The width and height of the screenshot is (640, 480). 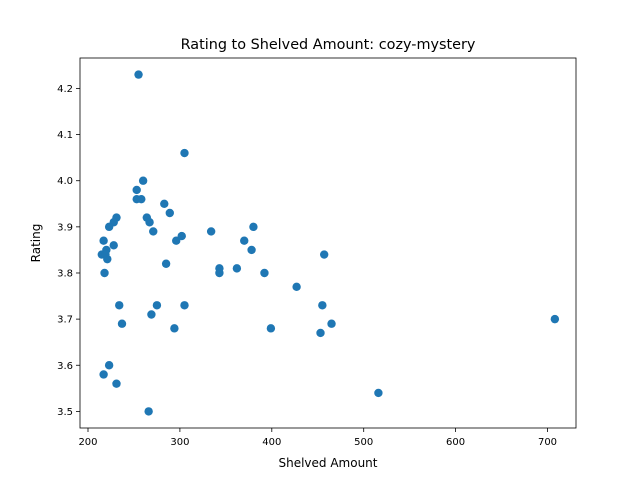 I want to click on chart-title: Rating to Shelved Amount: cozy-mystery, so click(x=328, y=45).